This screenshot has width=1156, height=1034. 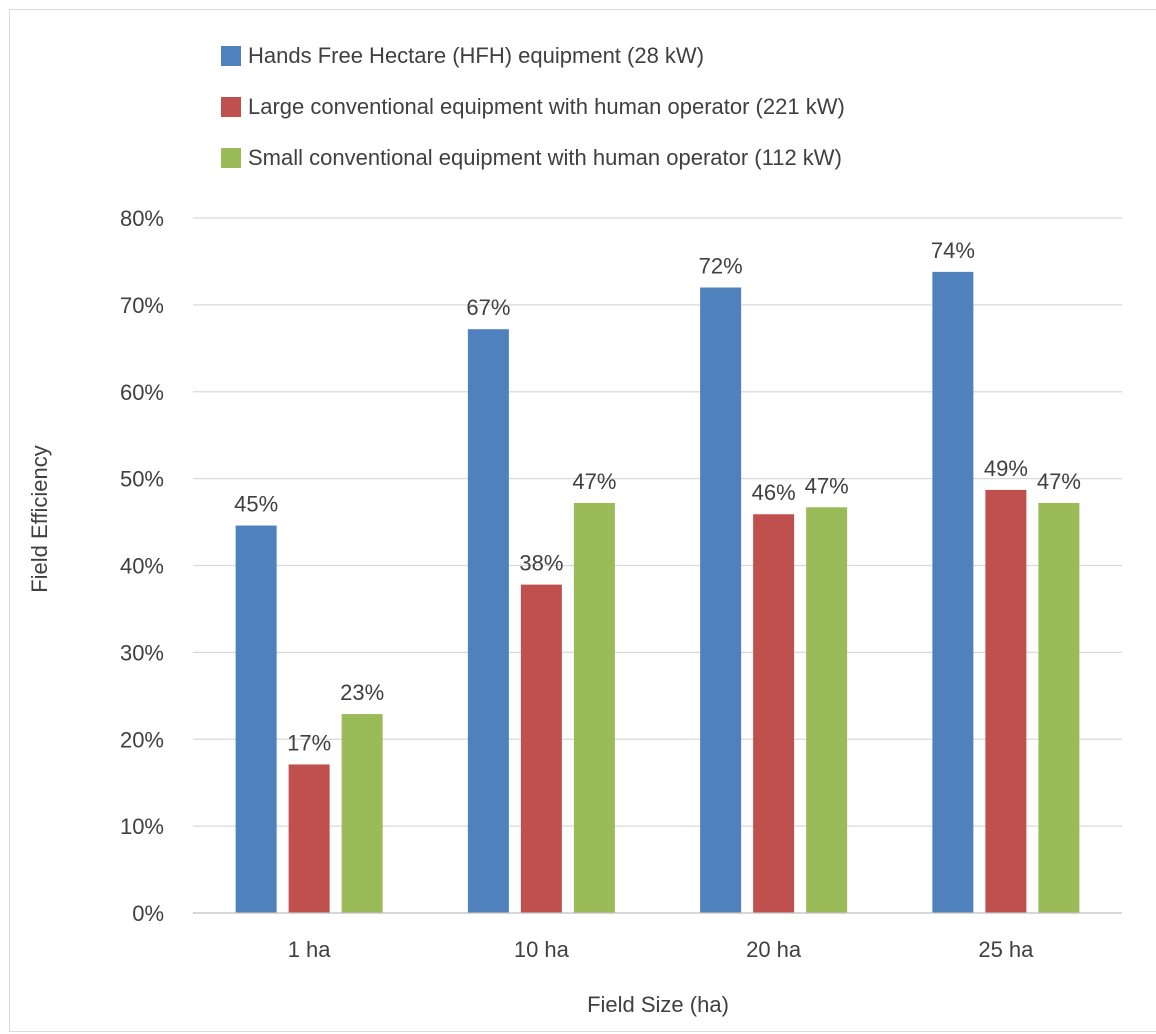 What do you see at coordinates (362, 692) in the screenshot?
I see `data-label: 23%` at bounding box center [362, 692].